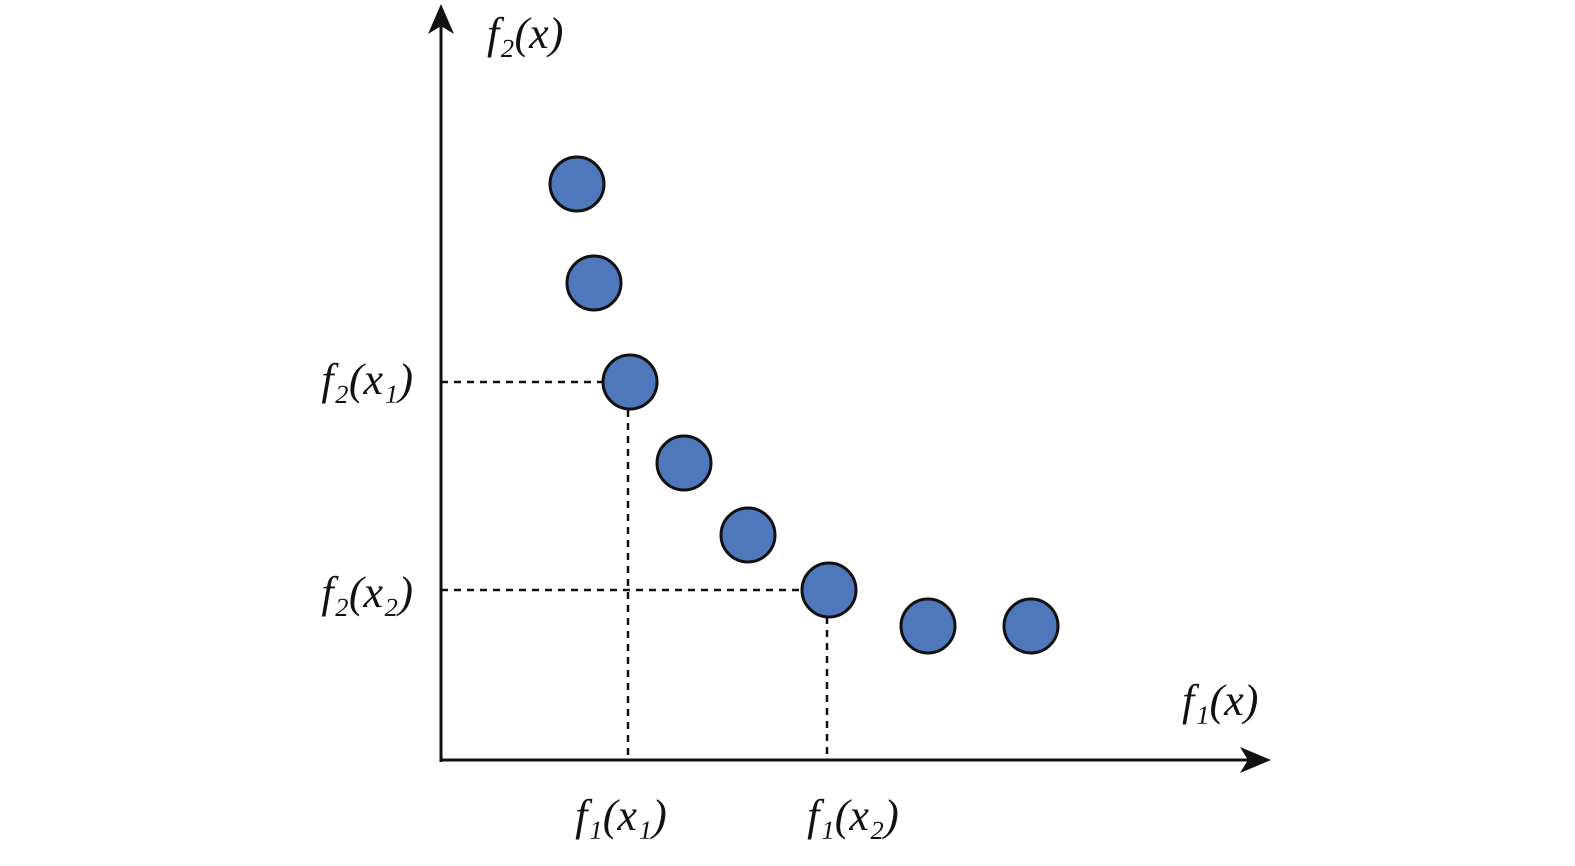  What do you see at coordinates (1255, 760) in the screenshot?
I see `x-axis-arrow` at bounding box center [1255, 760].